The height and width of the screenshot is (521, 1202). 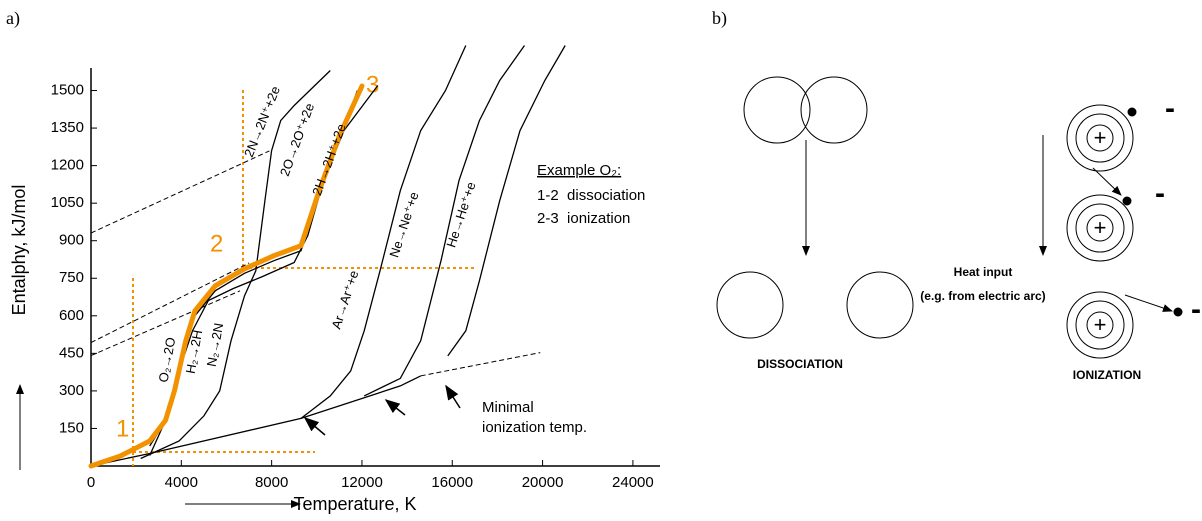 I want to click on marker-label: 1, so click(x=122, y=428).